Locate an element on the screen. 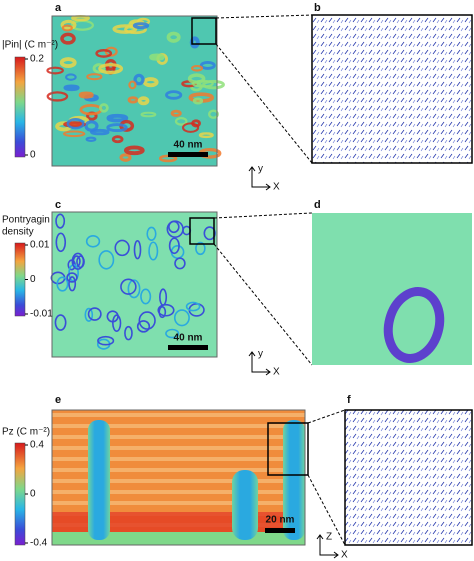 Image resolution: width=474 pixels, height=561 pixels. panel-label: d is located at coordinates (317, 205).